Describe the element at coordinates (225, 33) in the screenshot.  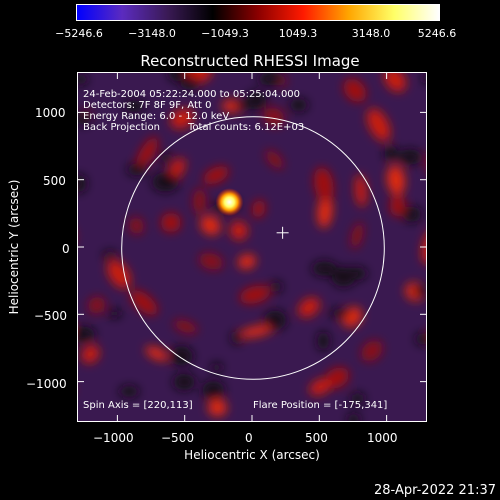
I see `colorbar-tick-label: −1049.3` at that location.